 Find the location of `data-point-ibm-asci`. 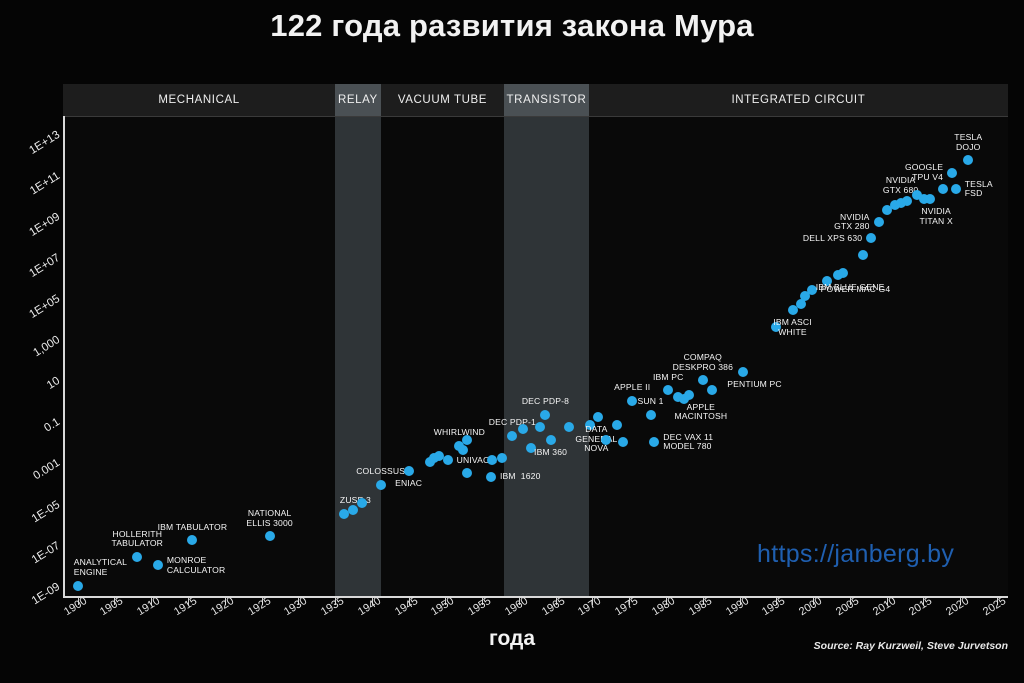

data-point-ibm-asci is located at coordinates (792, 310).